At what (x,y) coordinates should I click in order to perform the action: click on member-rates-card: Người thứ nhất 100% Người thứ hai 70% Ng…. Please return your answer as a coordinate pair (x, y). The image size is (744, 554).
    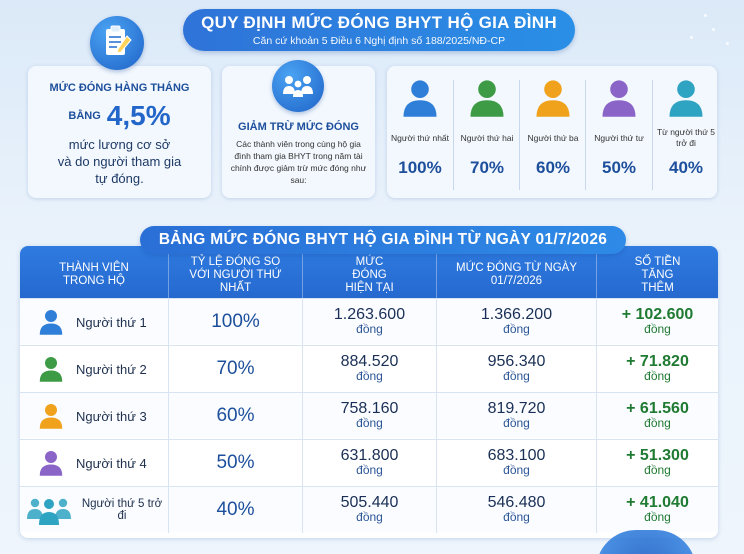
    Looking at the image, I should click on (552, 132).